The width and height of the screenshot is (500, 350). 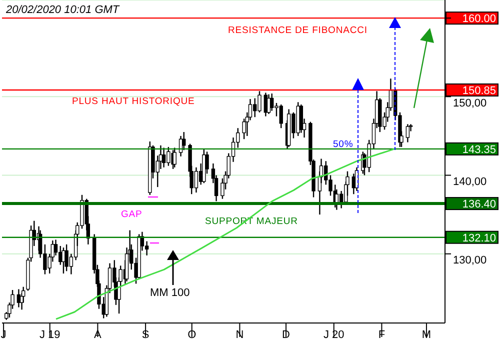 I want to click on x-tick-label: N, so click(x=240, y=334).